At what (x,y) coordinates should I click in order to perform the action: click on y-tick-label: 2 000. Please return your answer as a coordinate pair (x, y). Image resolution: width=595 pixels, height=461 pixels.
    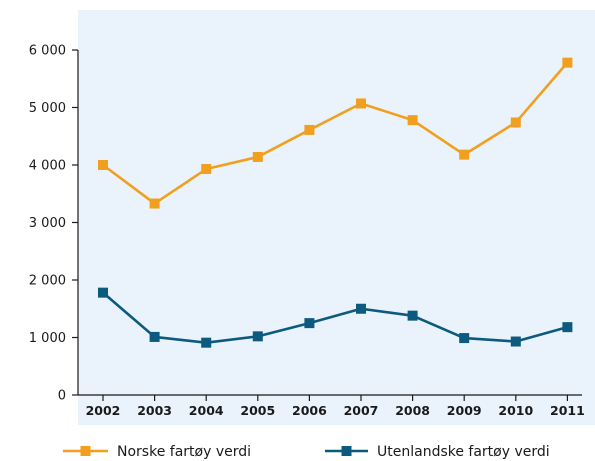
    Looking at the image, I should click on (47, 281).